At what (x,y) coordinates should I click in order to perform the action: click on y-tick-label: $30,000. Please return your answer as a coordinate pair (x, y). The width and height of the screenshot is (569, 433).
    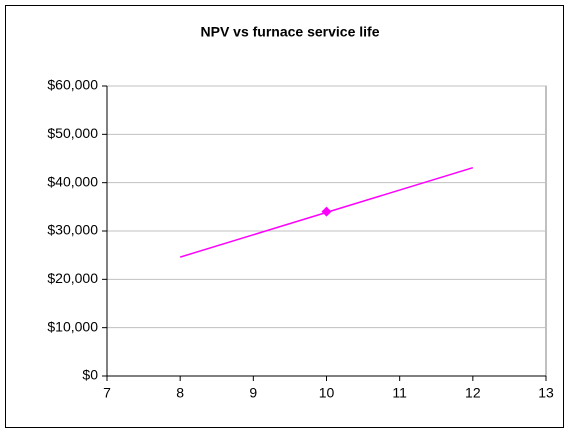
    Looking at the image, I should click on (72, 230).